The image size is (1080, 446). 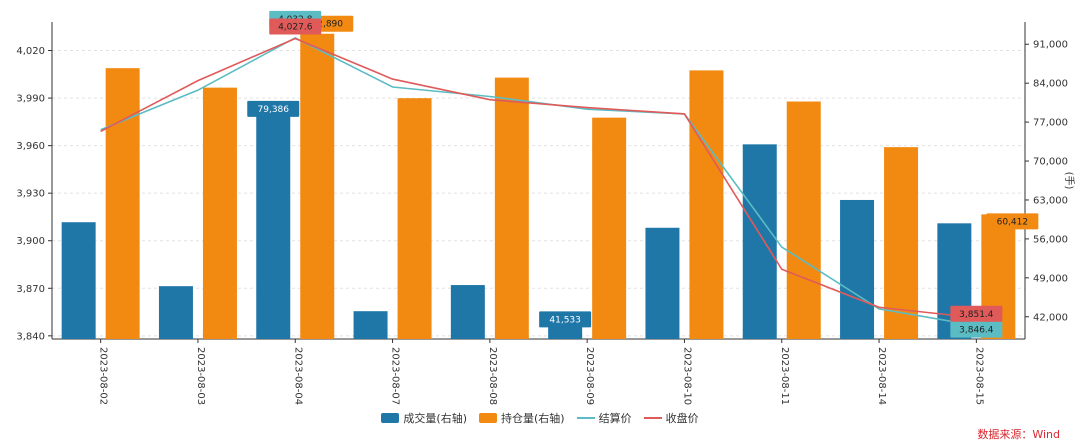 I want to click on x-axis-tick-label: 2023-08-09, so click(x=589, y=376).